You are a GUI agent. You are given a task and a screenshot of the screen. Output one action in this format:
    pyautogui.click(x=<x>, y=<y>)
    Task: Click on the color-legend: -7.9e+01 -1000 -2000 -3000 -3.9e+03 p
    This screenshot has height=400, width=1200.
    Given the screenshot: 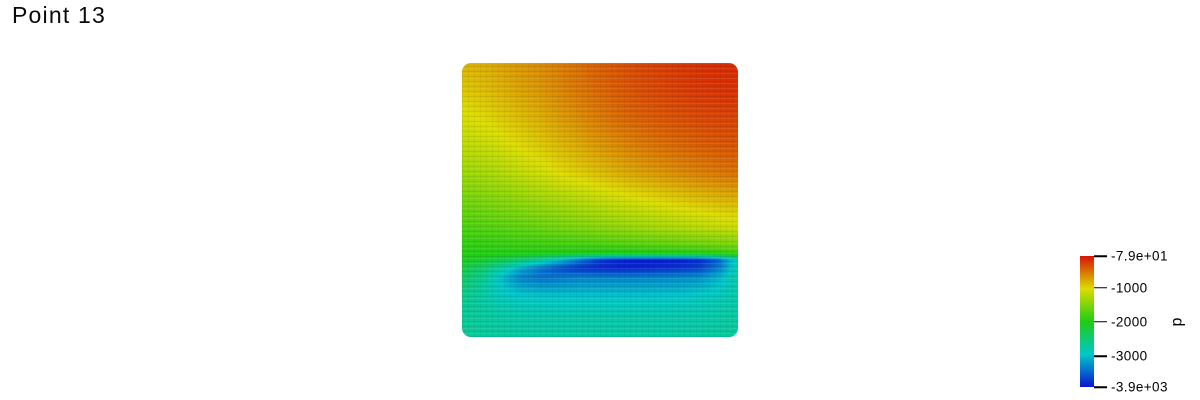 What is the action you would take?
    pyautogui.click(x=1132, y=322)
    